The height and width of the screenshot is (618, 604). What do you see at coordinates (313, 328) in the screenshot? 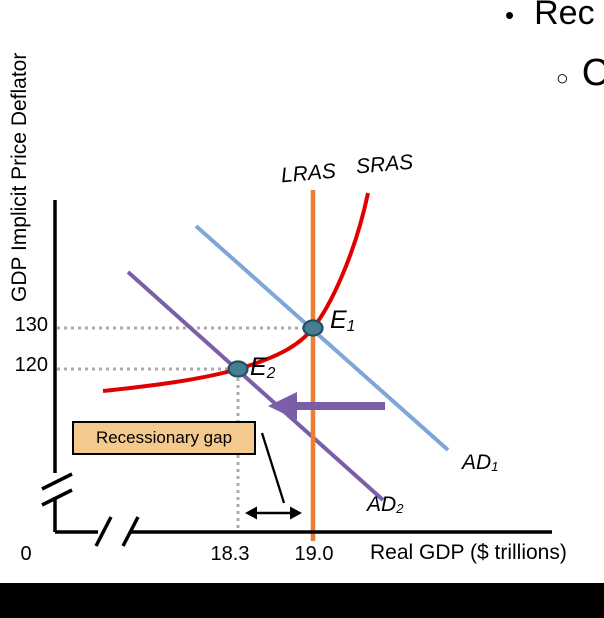
I see `e1-point` at bounding box center [313, 328].